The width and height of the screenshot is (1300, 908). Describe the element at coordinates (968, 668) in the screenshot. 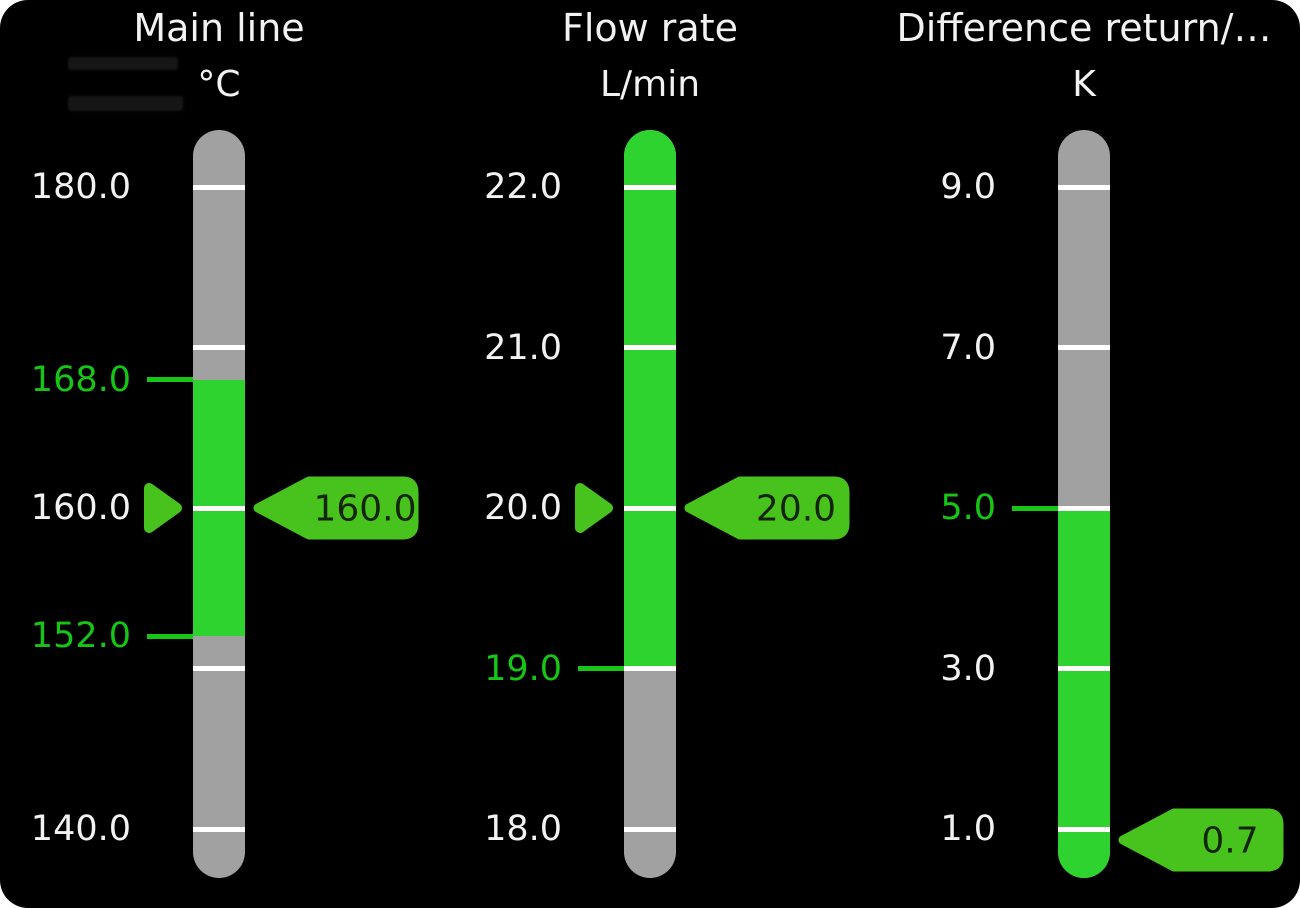

I see `scale-tick-label: 3.0` at that location.